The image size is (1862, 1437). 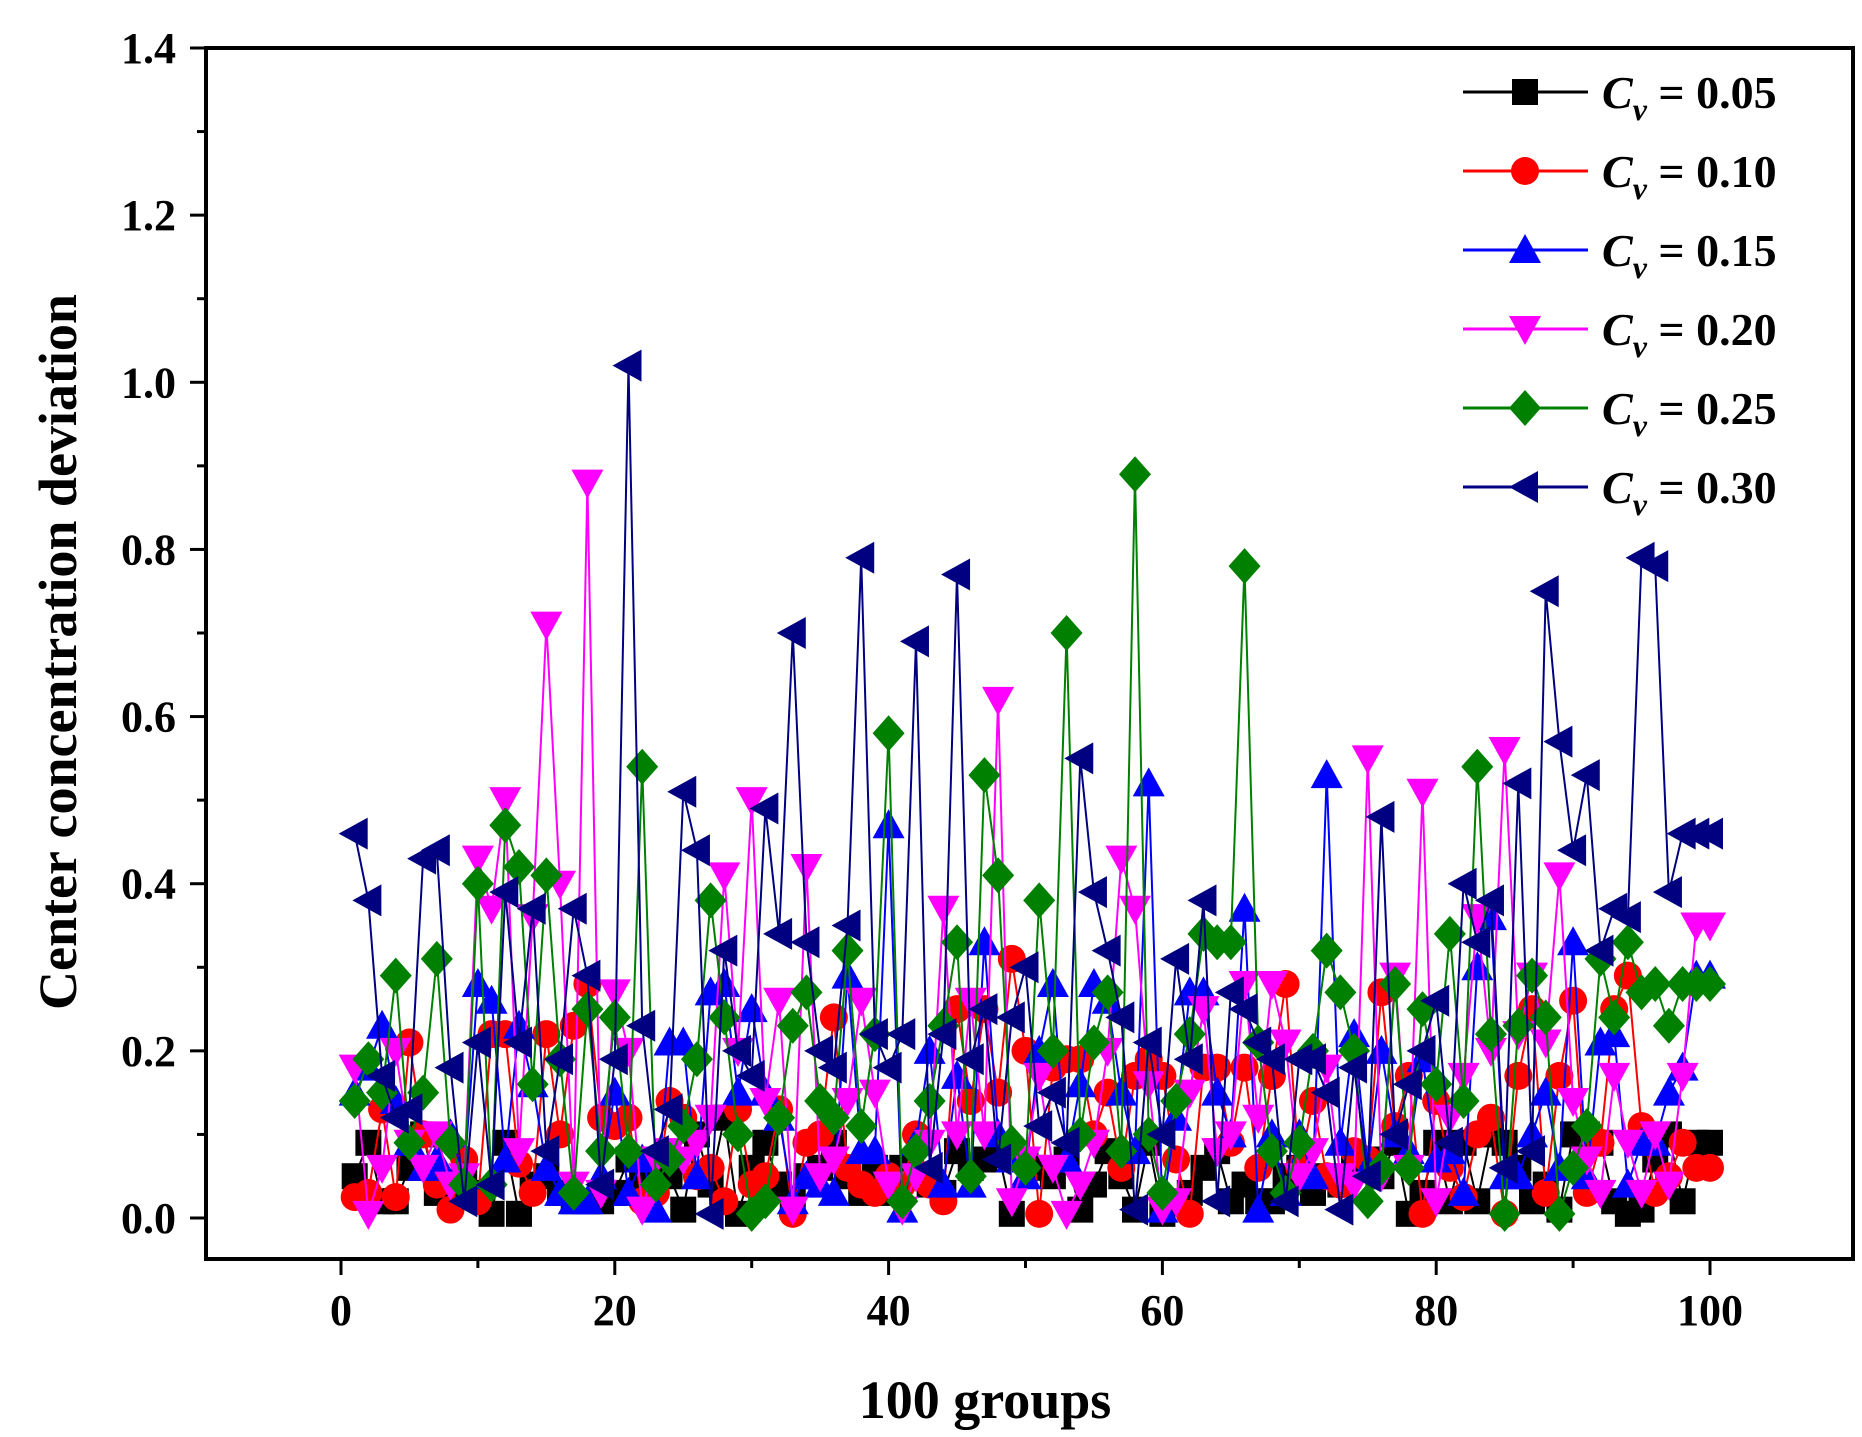 I want to click on y-tick-label: 0.0, so click(x=148, y=1218).